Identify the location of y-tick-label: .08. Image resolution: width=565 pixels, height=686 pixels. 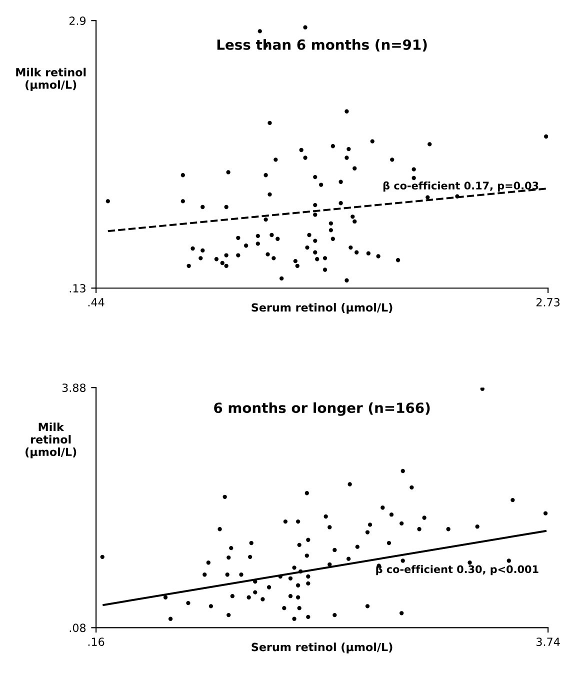
(78, 628).